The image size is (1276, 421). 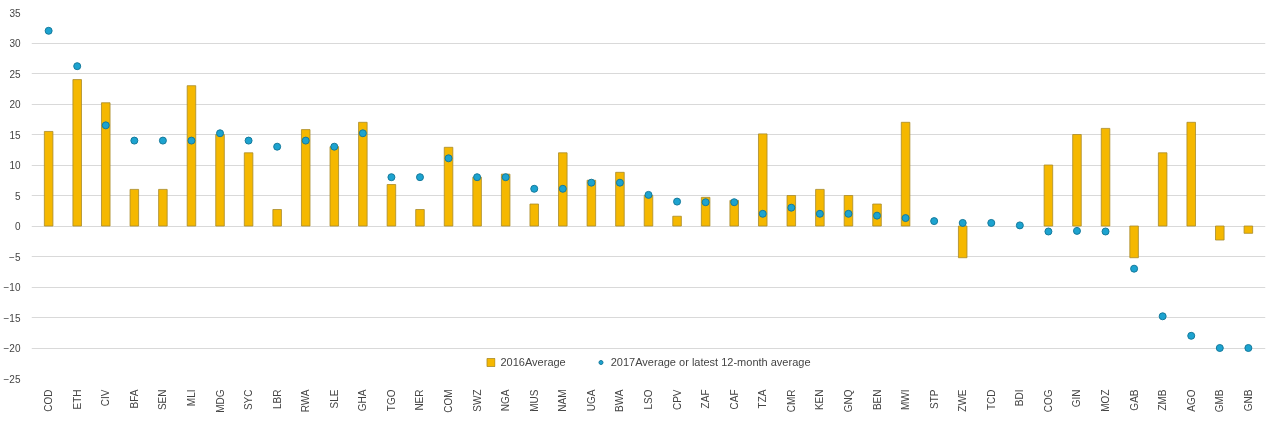 What do you see at coordinates (363, 400) in the screenshot?
I see `x-tick-label: GHA` at bounding box center [363, 400].